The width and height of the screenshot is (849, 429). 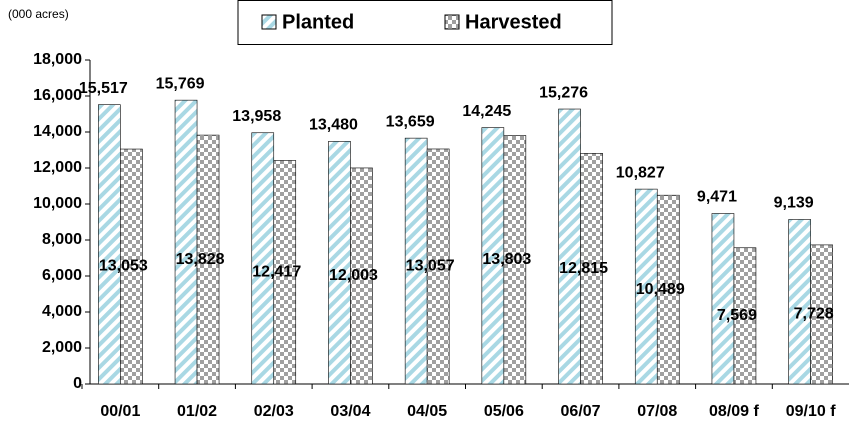 What do you see at coordinates (62, 275) in the screenshot?
I see `y-tick-label: 6,000` at bounding box center [62, 275].